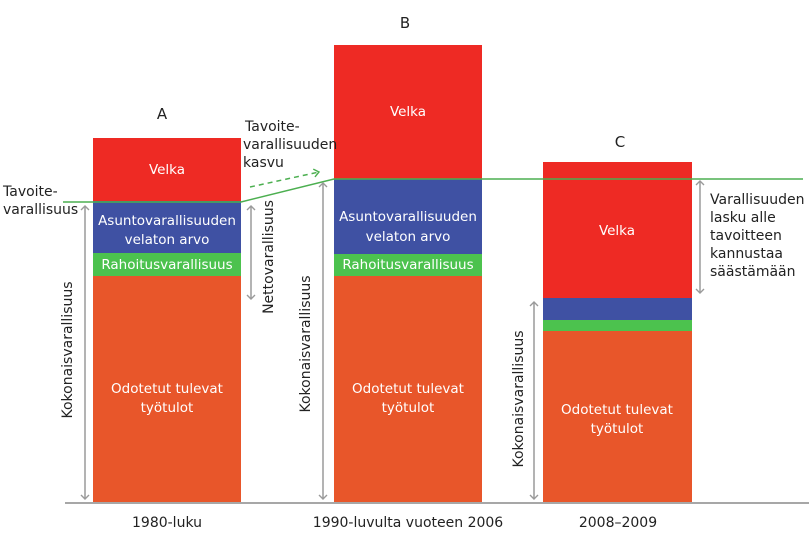 The height and width of the screenshot is (538, 809). Describe the element at coordinates (757, 200) in the screenshot. I see `wealth-drop-label: Varallisuuden` at that location.